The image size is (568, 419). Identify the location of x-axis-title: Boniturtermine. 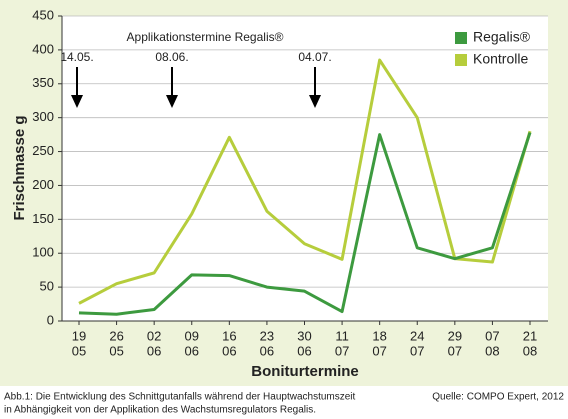
(305, 371).